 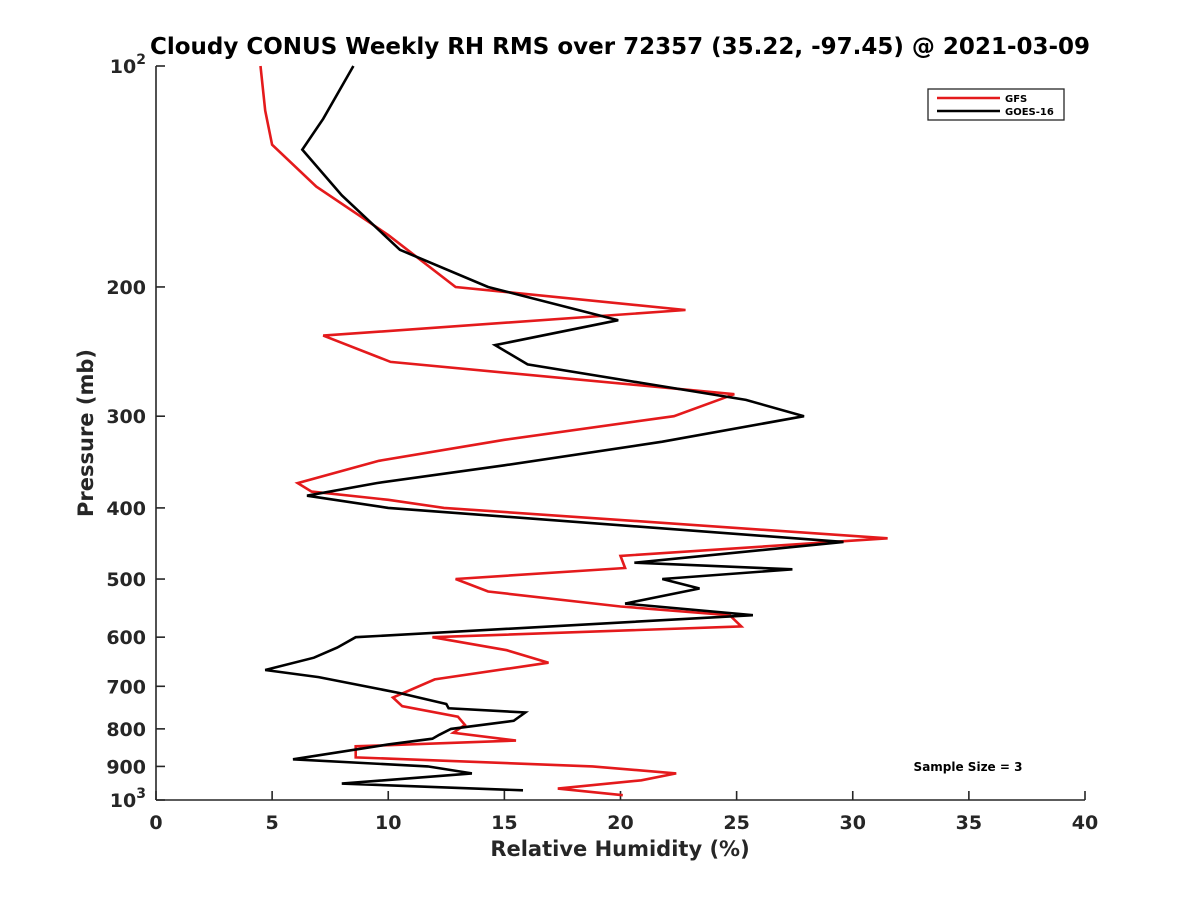 I want to click on y-axis-ticks: 10² 200 300 400 500 600 700 800 900 10³, so click(x=135, y=432).